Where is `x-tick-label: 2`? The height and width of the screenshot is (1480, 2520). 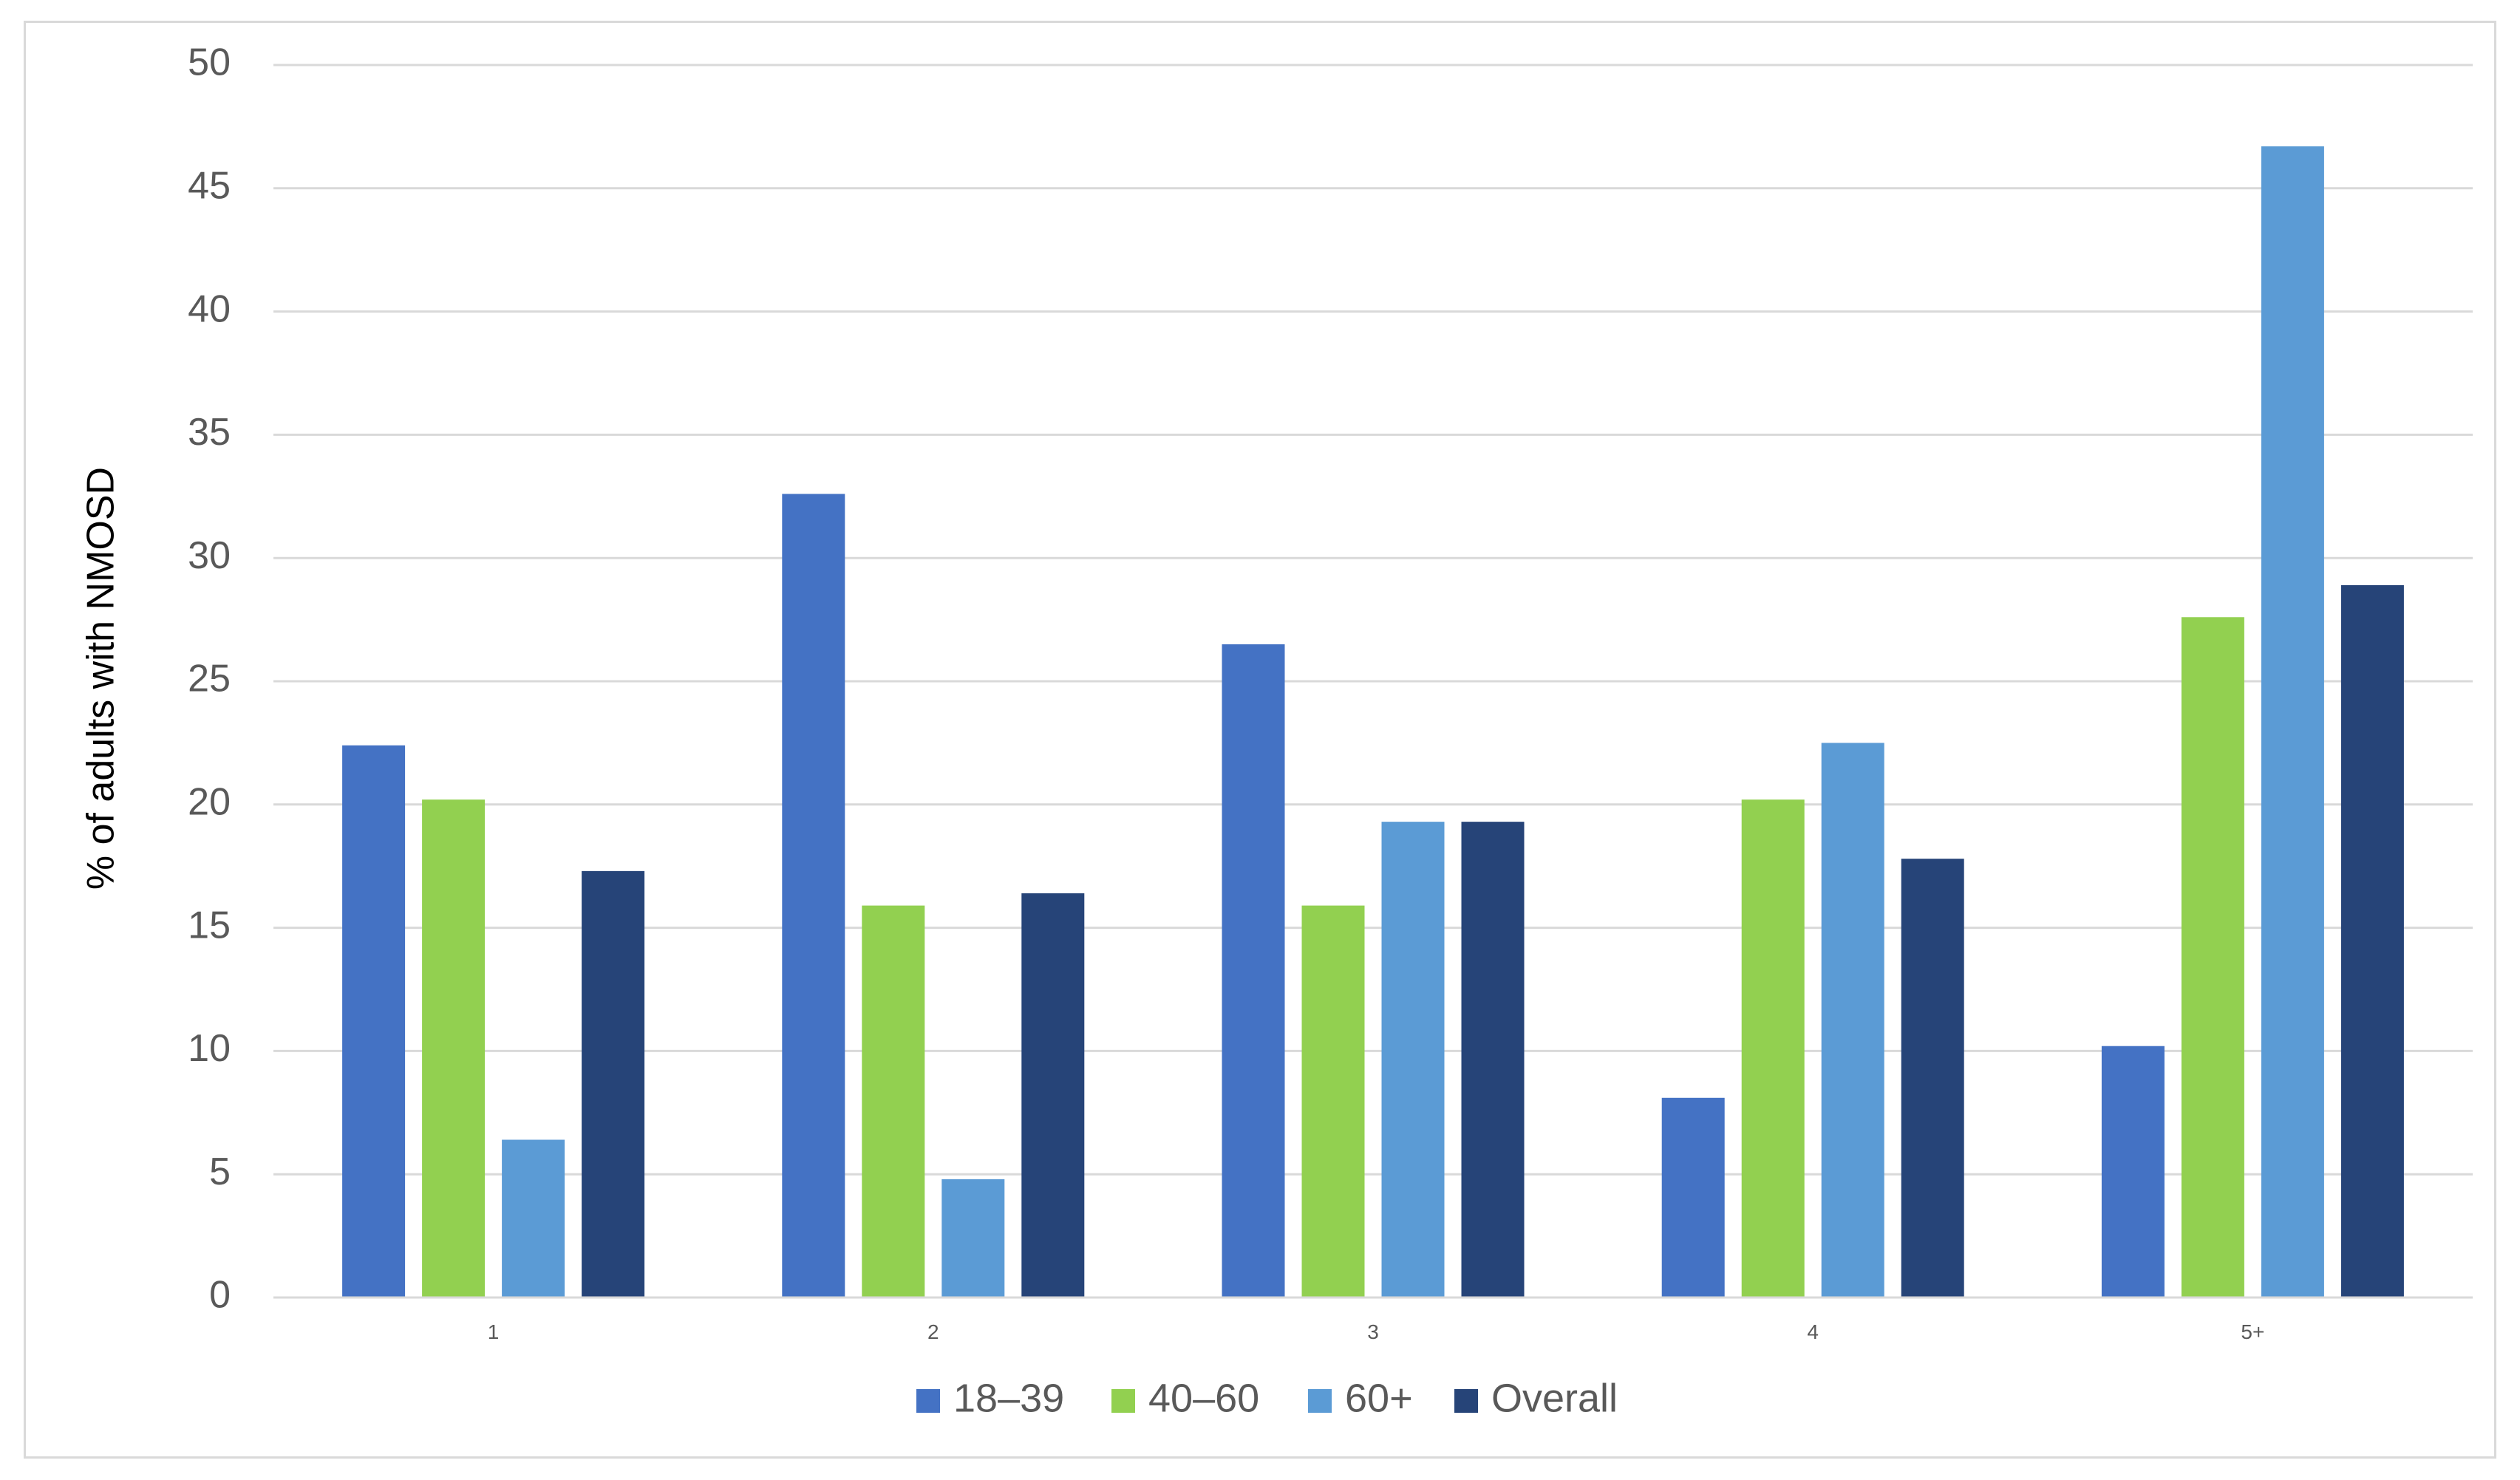
x-tick-label: 2 is located at coordinates (933, 1331).